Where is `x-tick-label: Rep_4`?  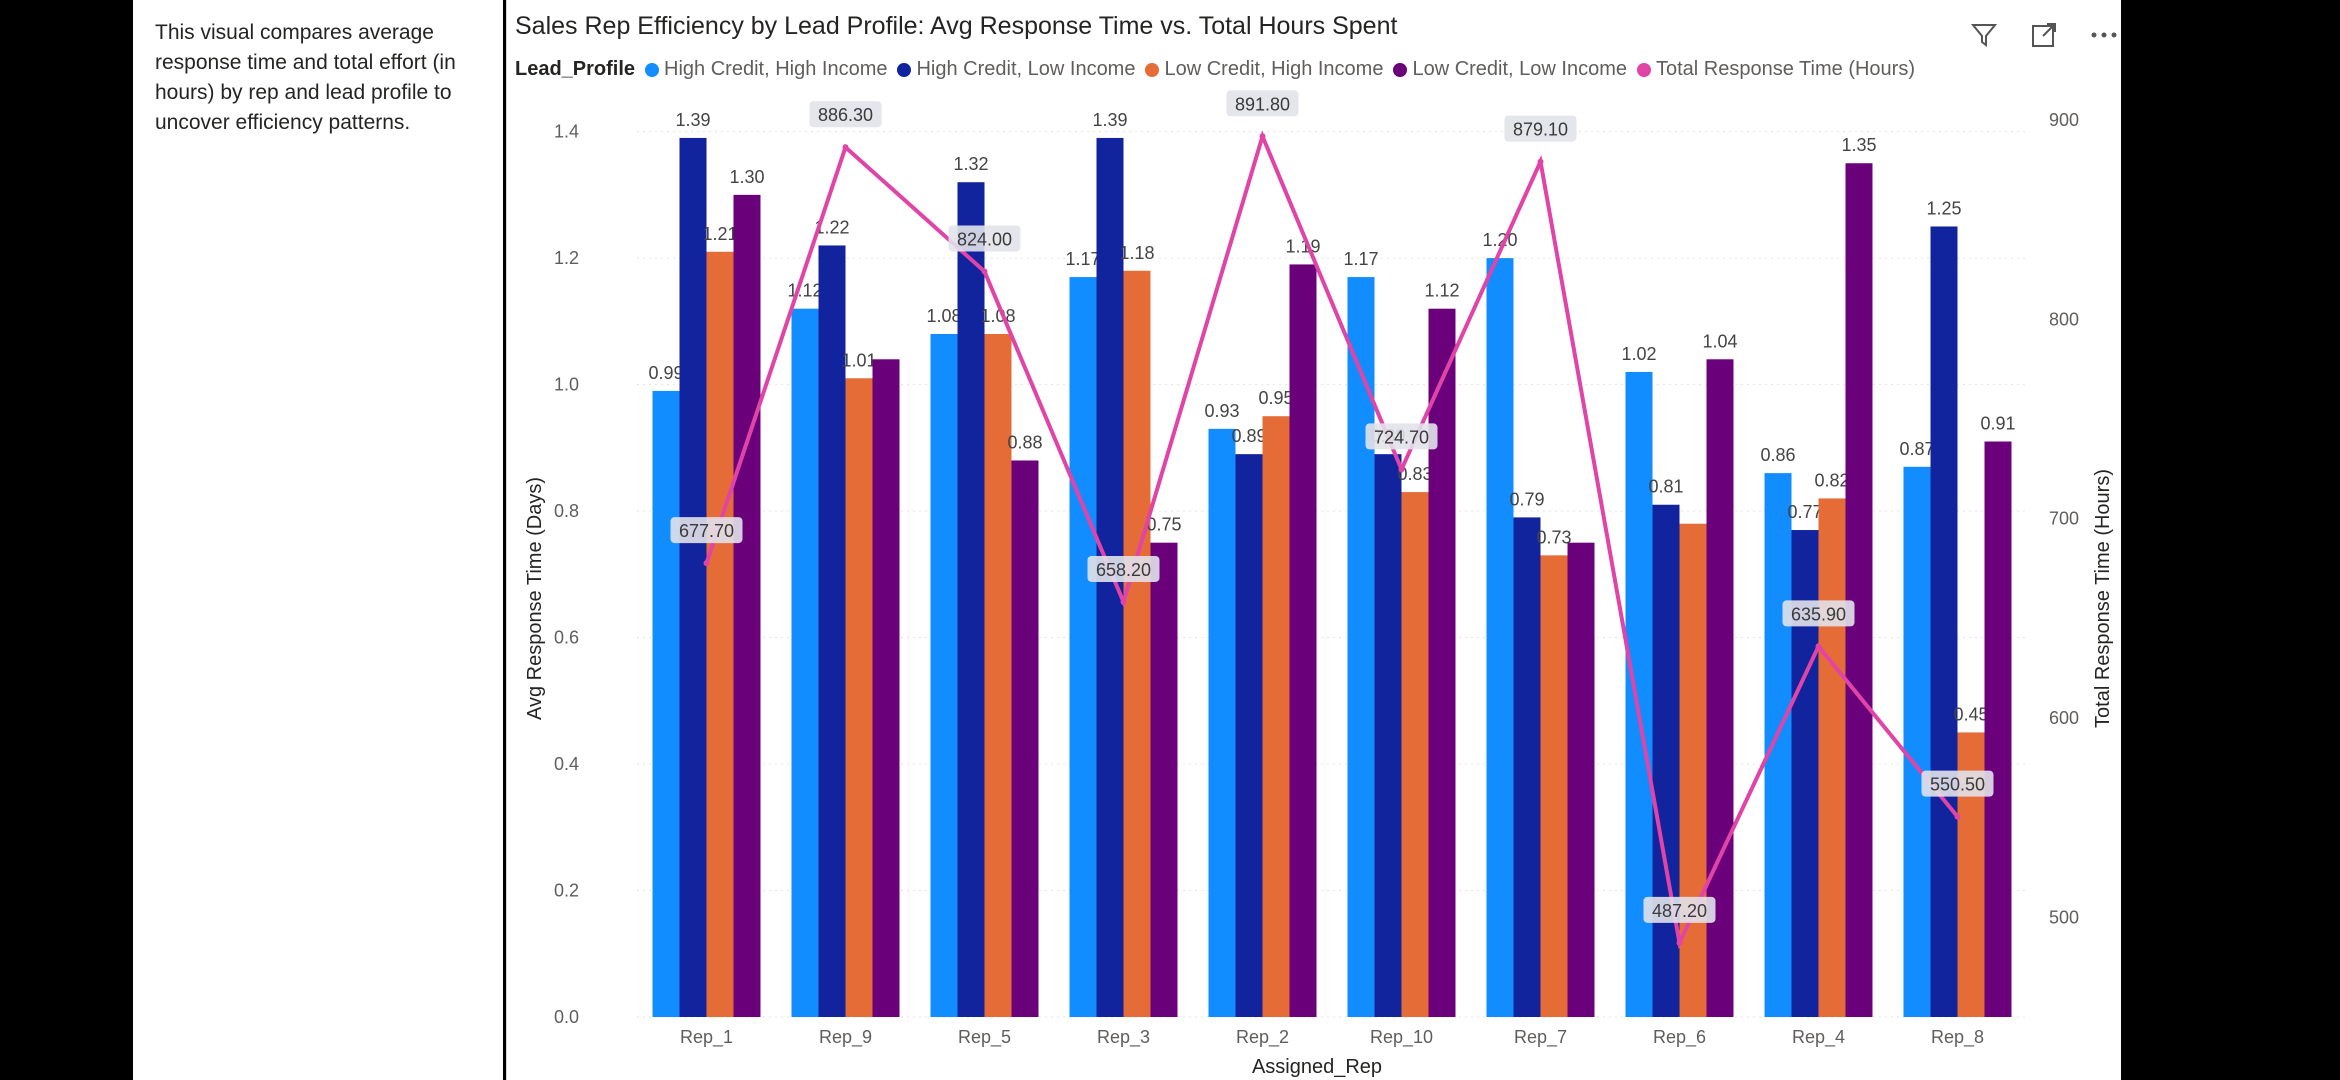
x-tick-label: Rep_4 is located at coordinates (1818, 1037).